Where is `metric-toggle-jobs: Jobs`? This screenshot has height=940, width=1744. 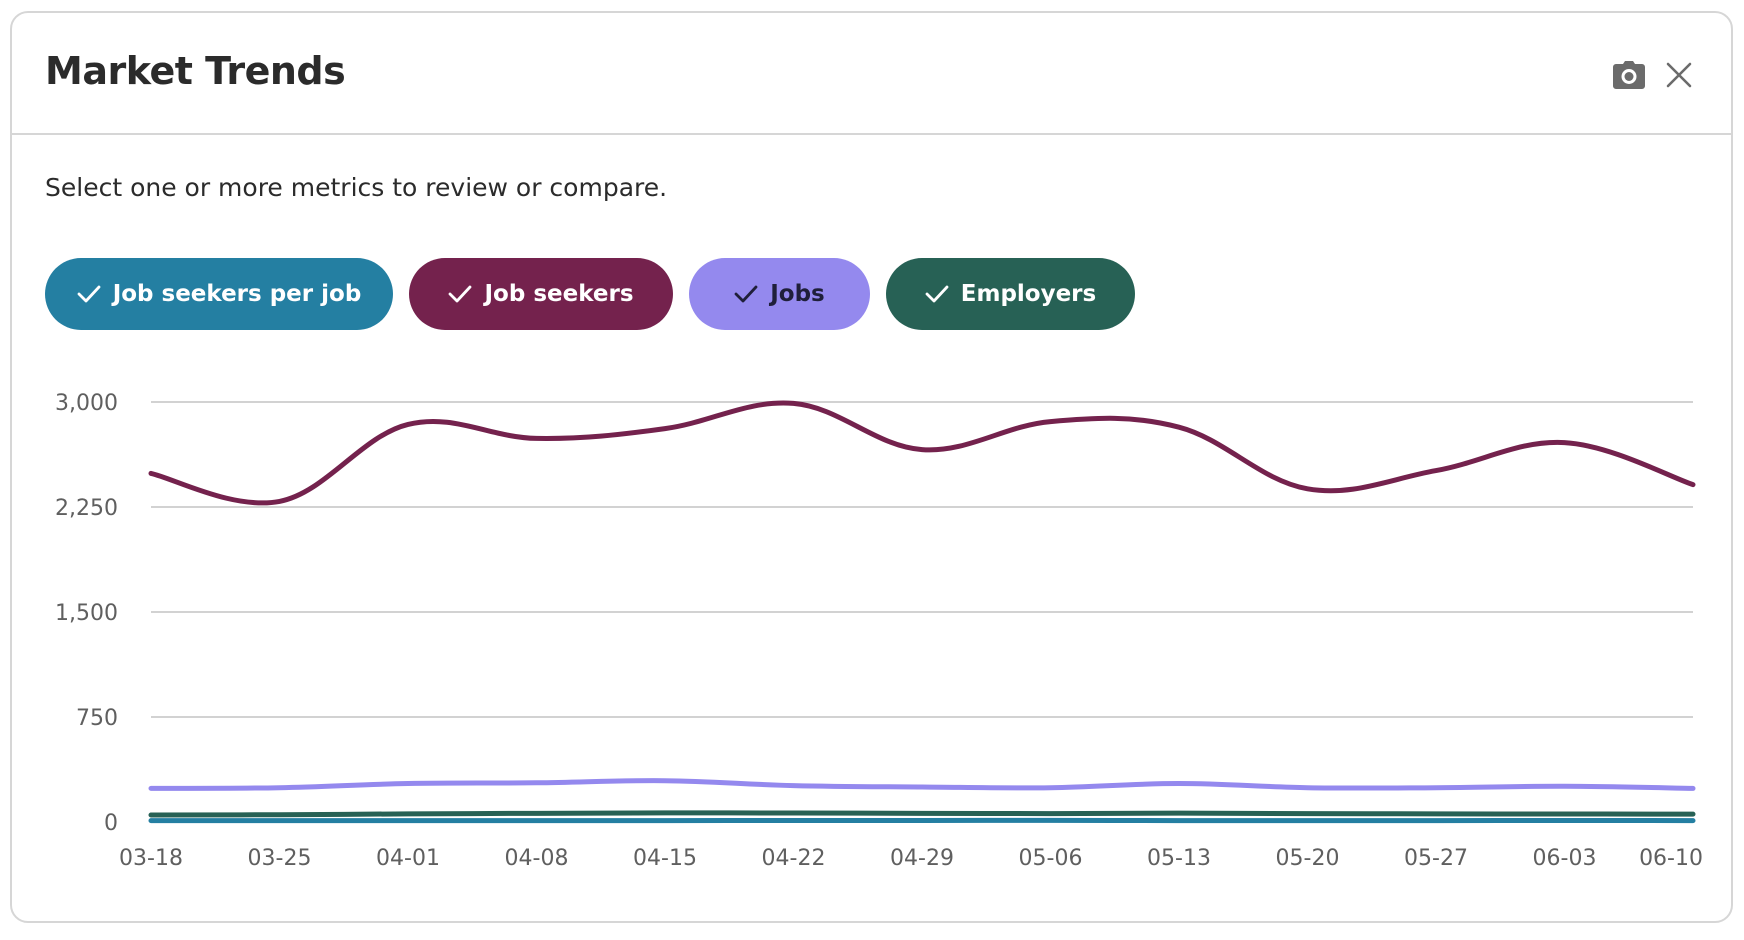 metric-toggle-jobs: Jobs is located at coordinates (779, 294).